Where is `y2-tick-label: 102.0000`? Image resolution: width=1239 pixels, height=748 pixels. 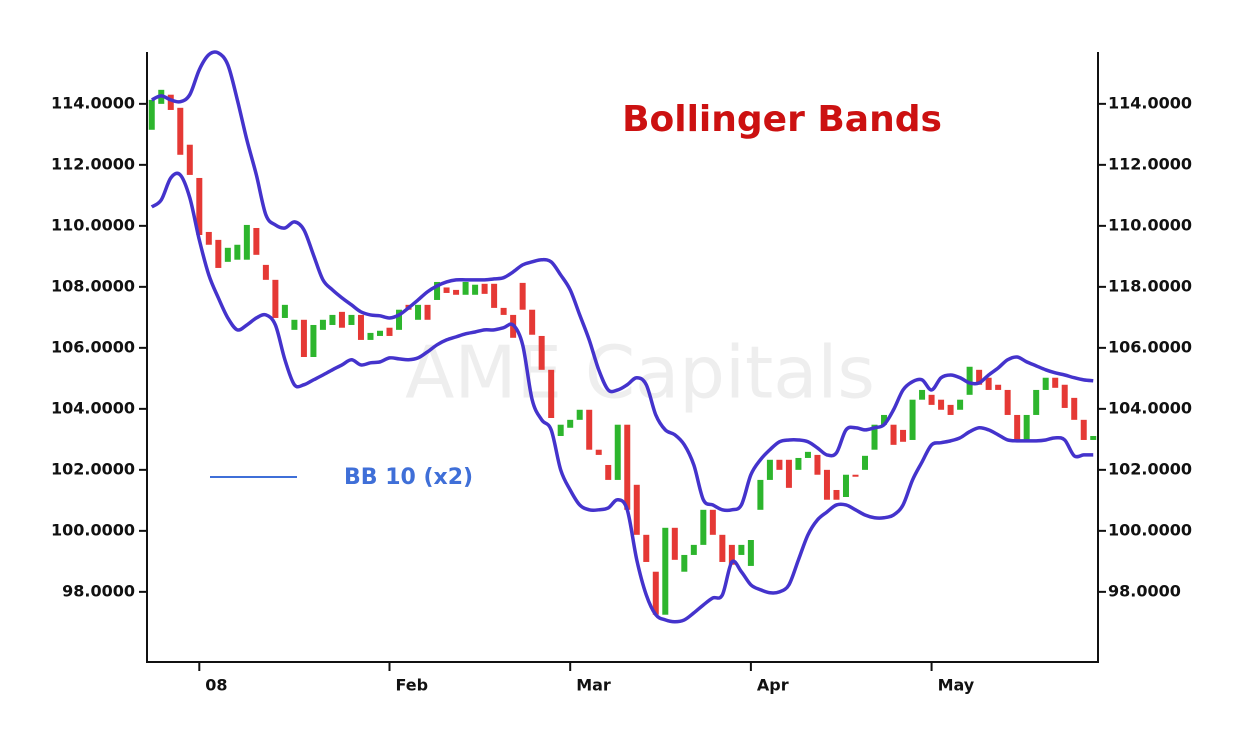 y2-tick-label: 102.0000 is located at coordinates (1150, 468).